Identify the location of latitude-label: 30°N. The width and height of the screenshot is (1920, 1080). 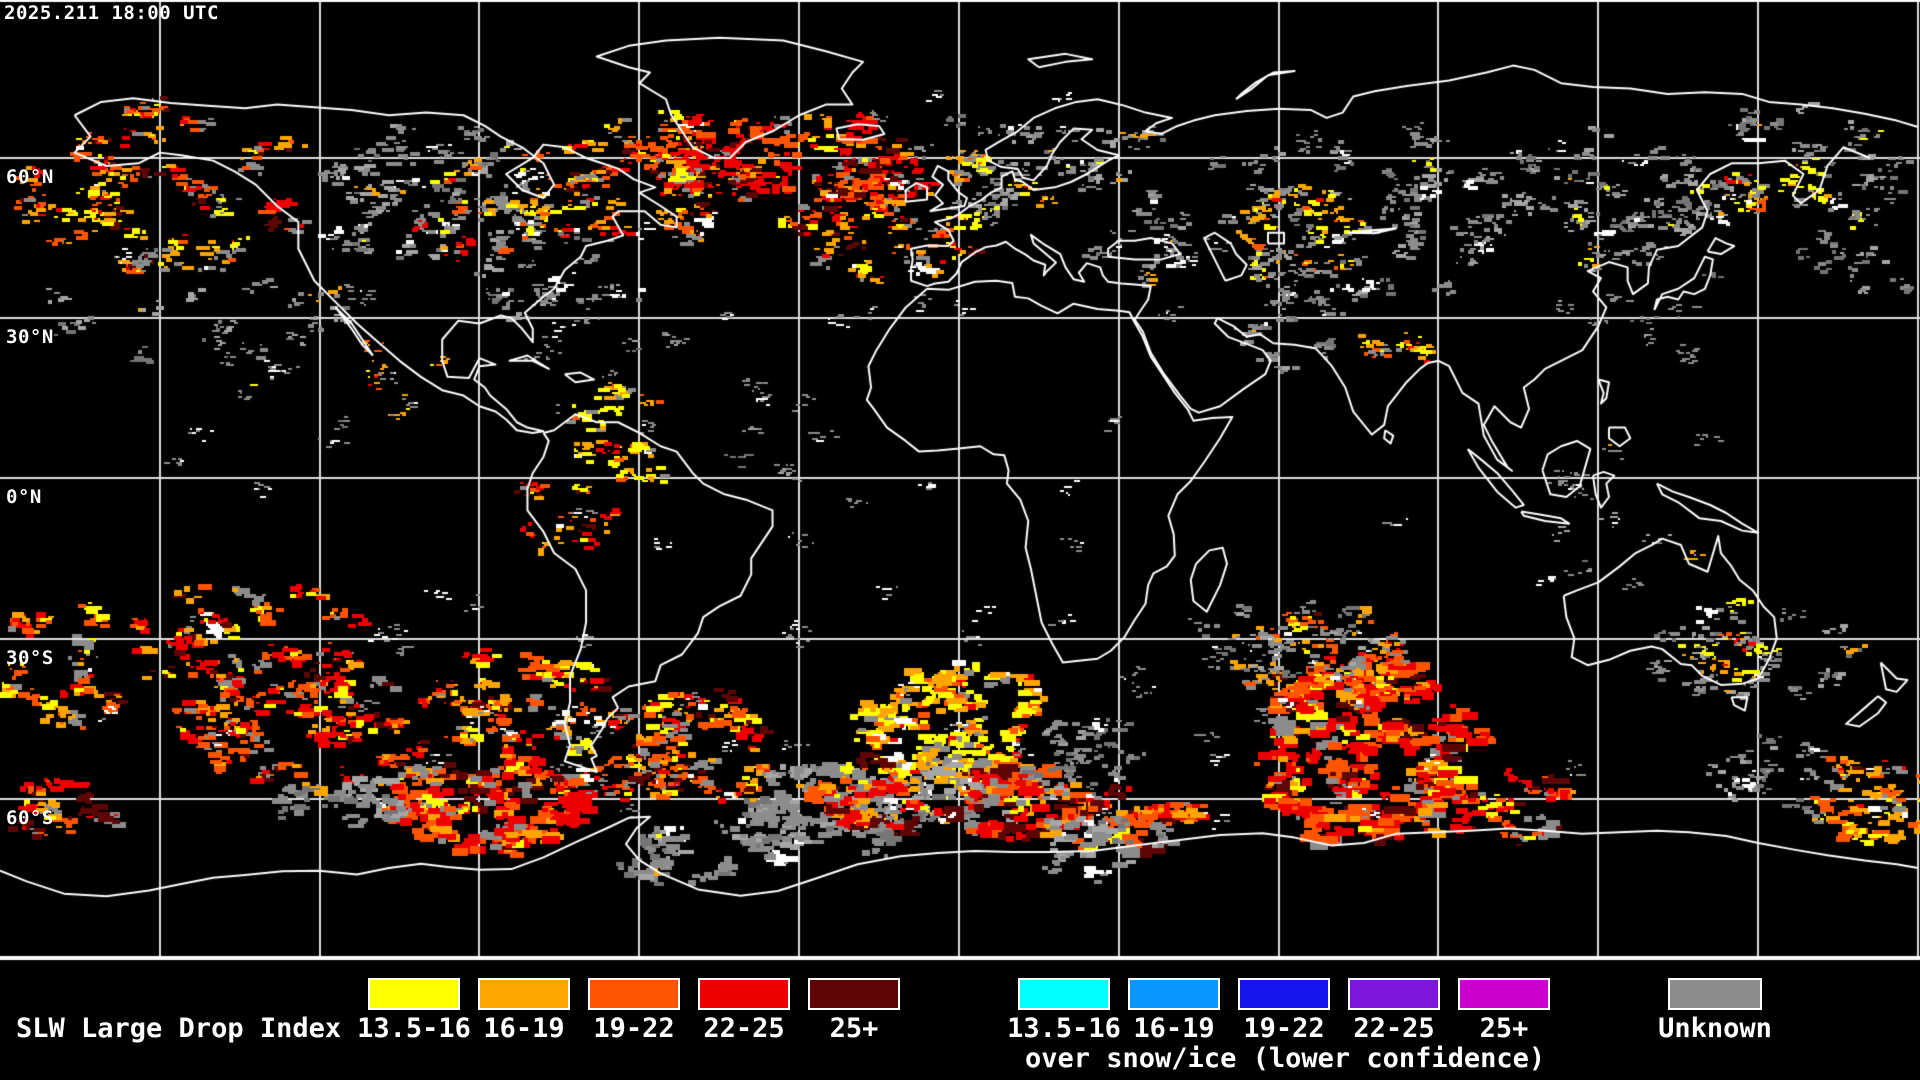
(30, 337).